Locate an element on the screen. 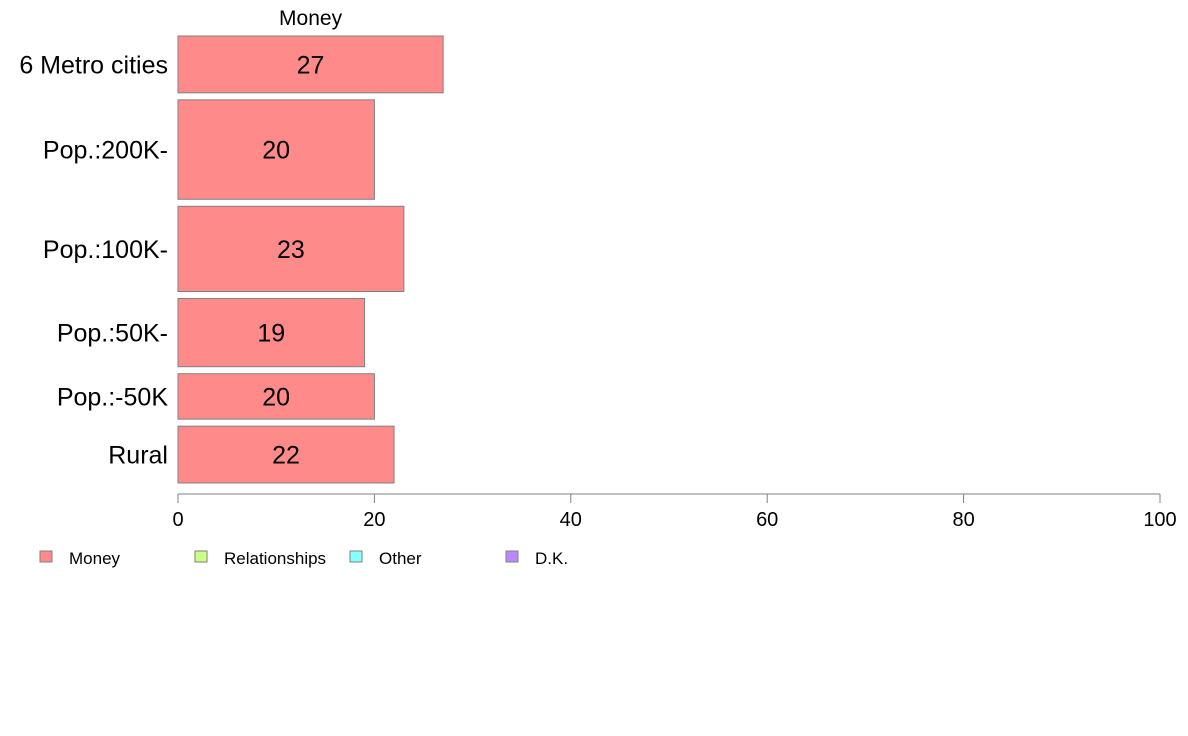 This screenshot has height=736, width=1188. category-label: Pop.:200K- is located at coordinates (105, 151).